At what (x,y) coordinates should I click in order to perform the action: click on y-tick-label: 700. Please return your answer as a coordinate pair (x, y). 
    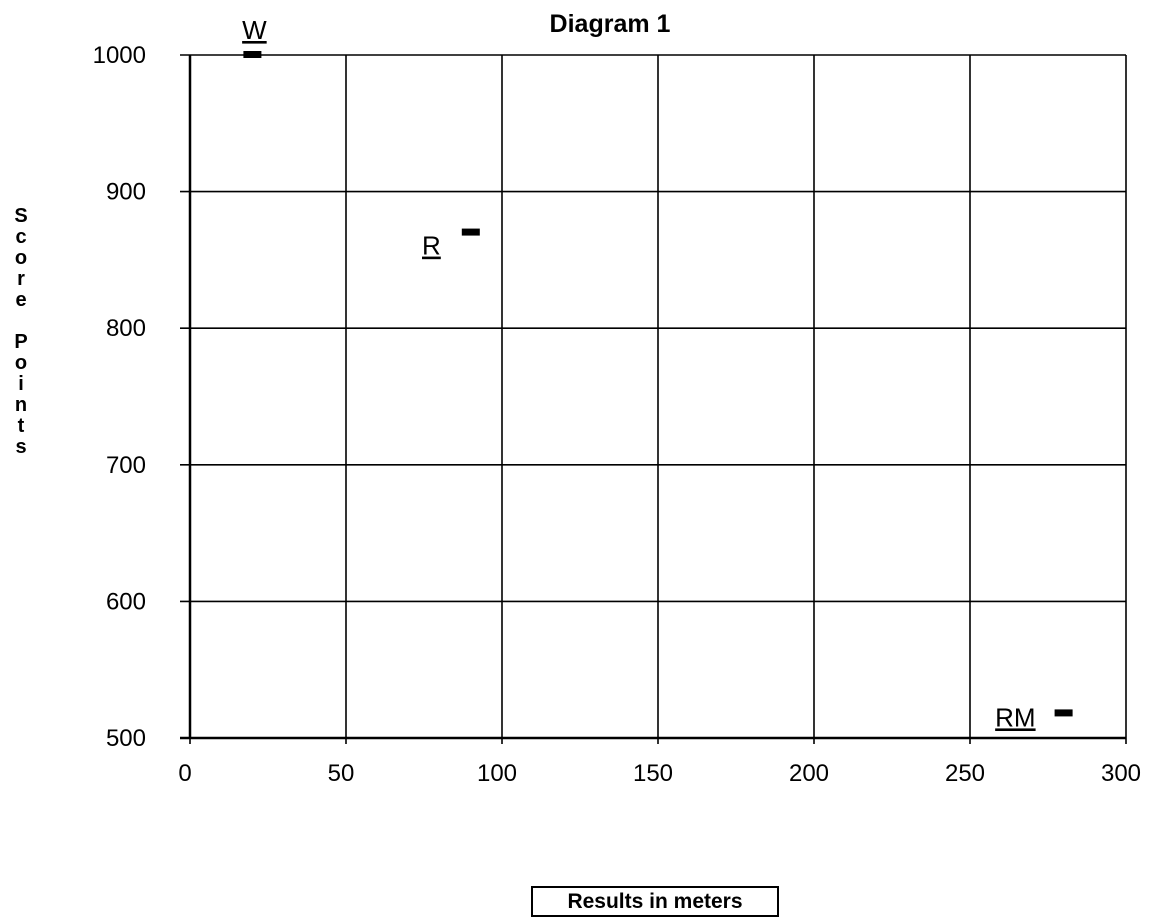
    Looking at the image, I should click on (126, 465).